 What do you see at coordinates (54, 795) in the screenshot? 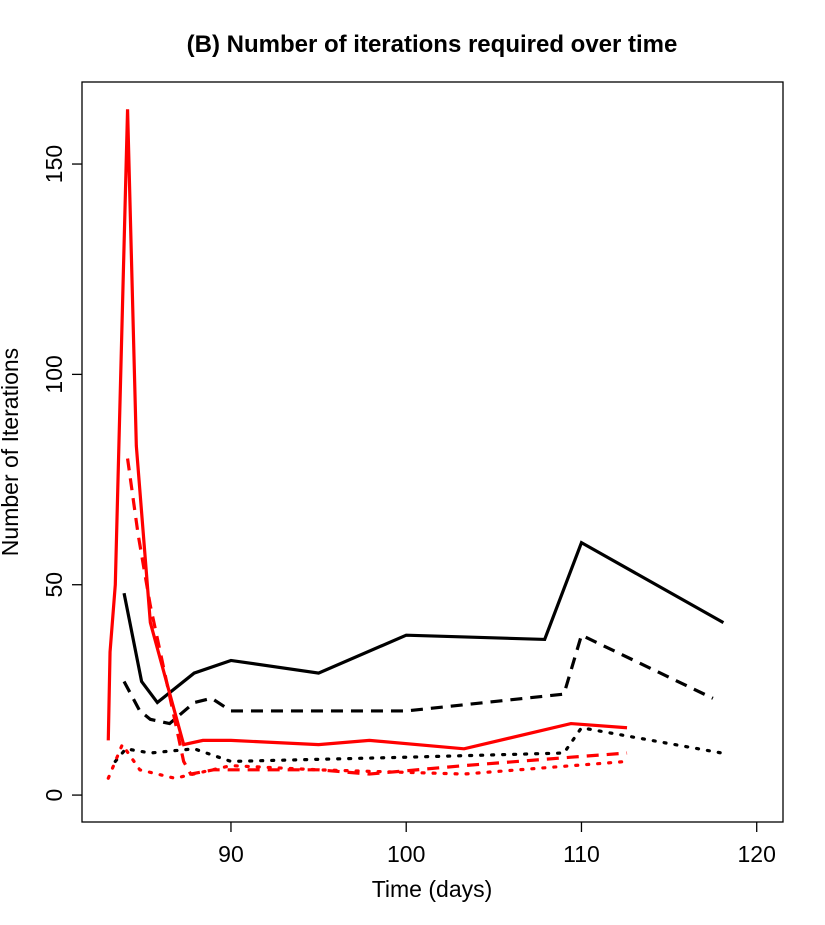
I see `y-tick-label: 0` at bounding box center [54, 795].